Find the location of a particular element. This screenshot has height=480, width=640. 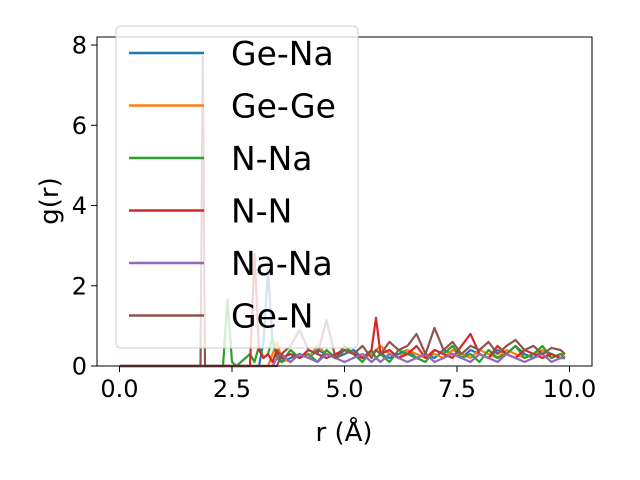

y-tick-label: 2 is located at coordinates (79, 286).